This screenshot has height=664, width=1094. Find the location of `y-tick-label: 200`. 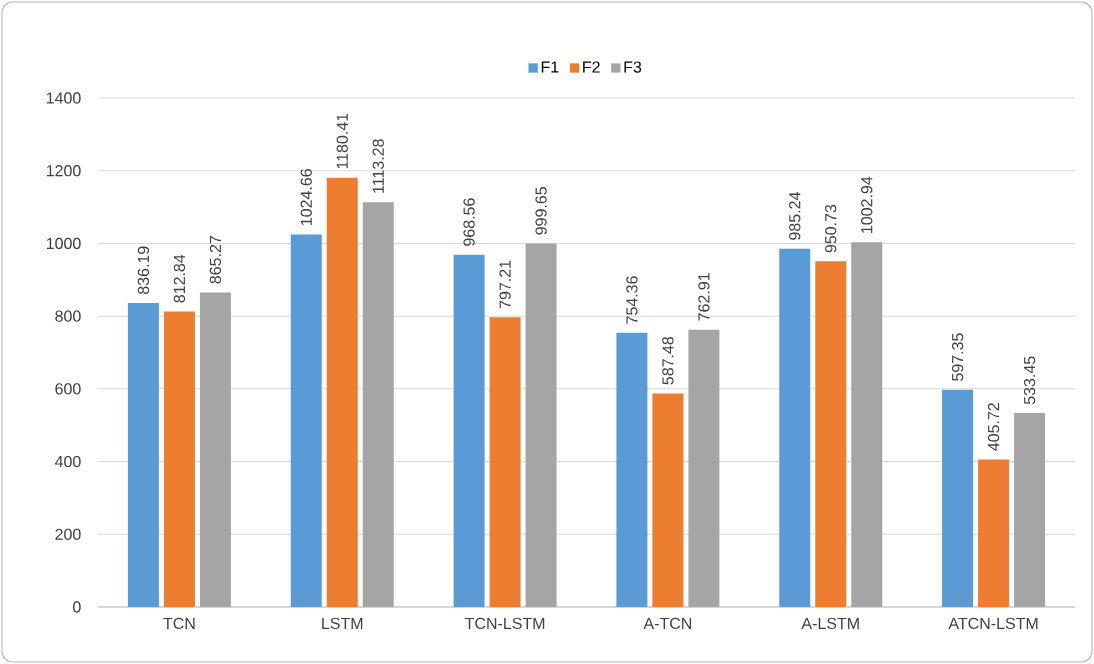

y-tick-label: 200 is located at coordinates (68, 534).